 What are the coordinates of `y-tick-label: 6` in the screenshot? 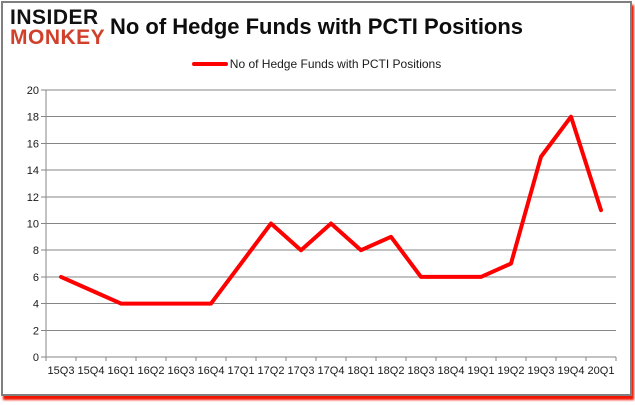 It's located at (36, 278).